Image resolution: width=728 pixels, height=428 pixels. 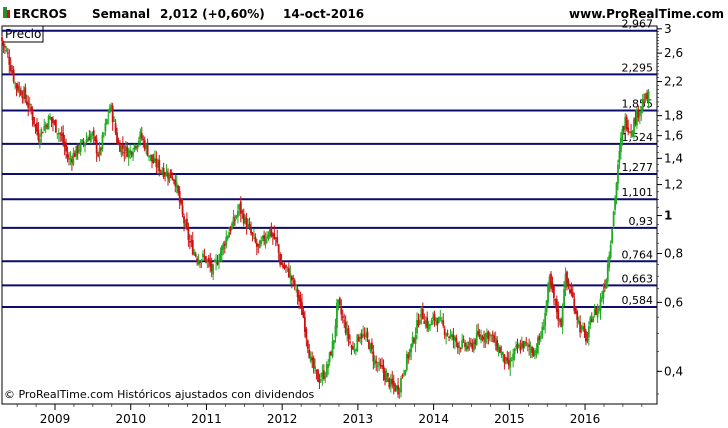 I want to click on level-label-4: 1,277, so click(x=638, y=167).